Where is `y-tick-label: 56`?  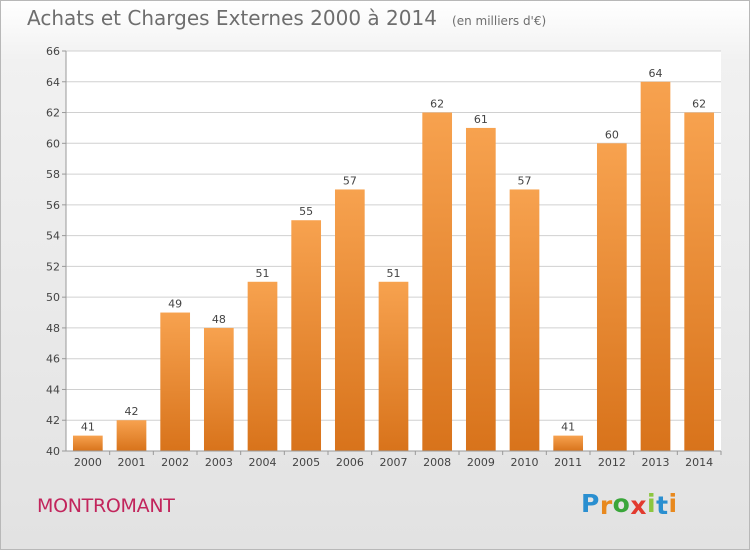 y-tick-label: 56 is located at coordinates (53, 205).